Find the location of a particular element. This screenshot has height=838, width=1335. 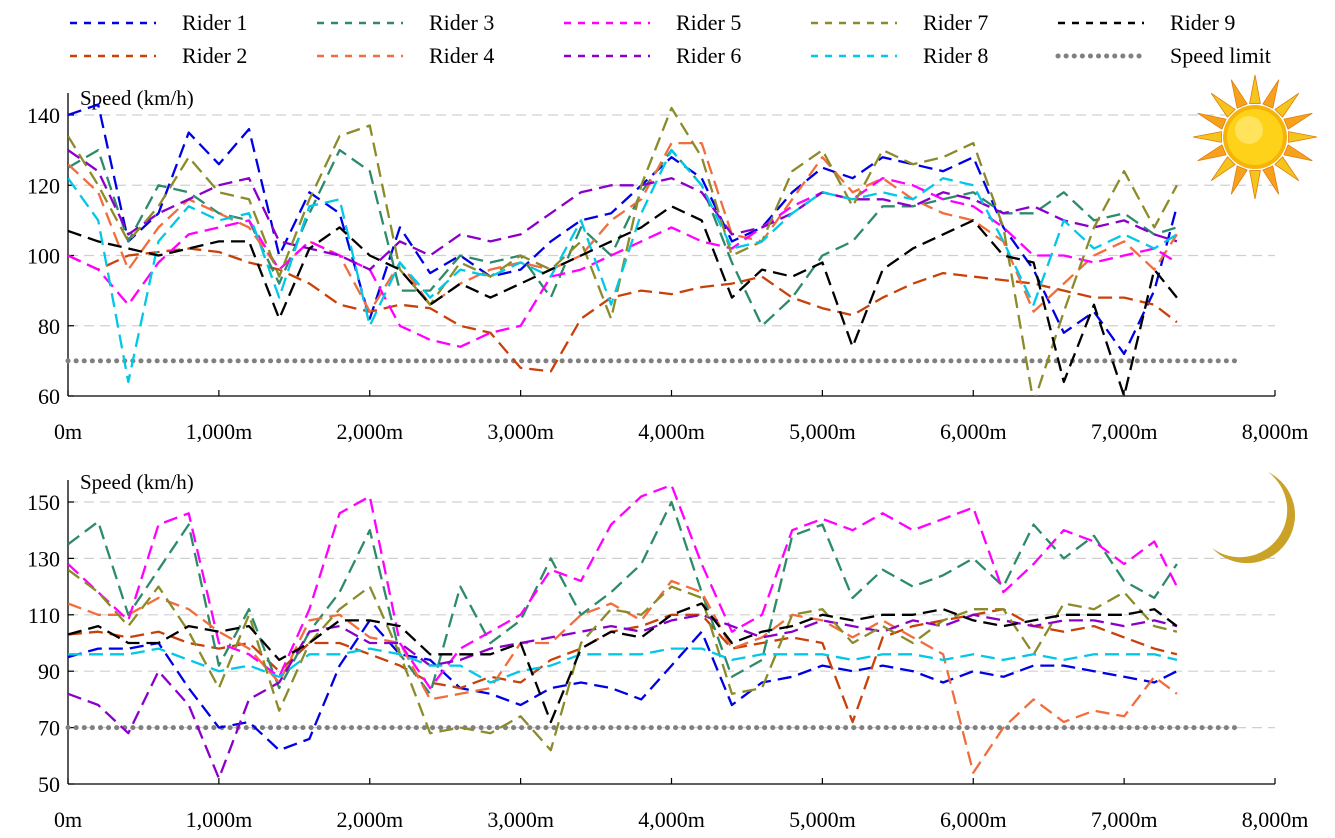

legend-label: Rider 2 is located at coordinates (214, 55).